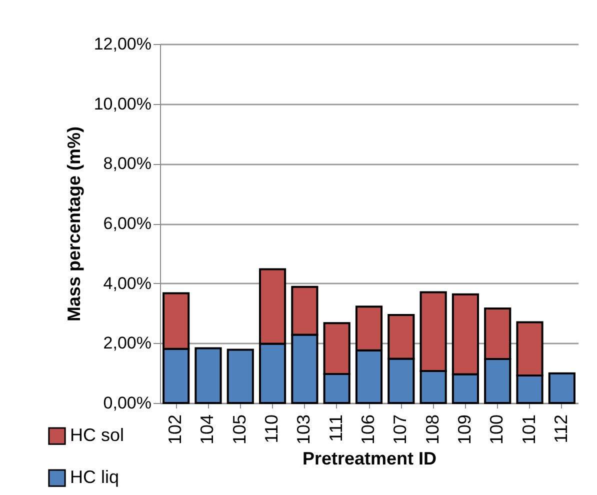  Describe the element at coordinates (95, 477) in the screenshot. I see `legend-label: HC liq` at that location.